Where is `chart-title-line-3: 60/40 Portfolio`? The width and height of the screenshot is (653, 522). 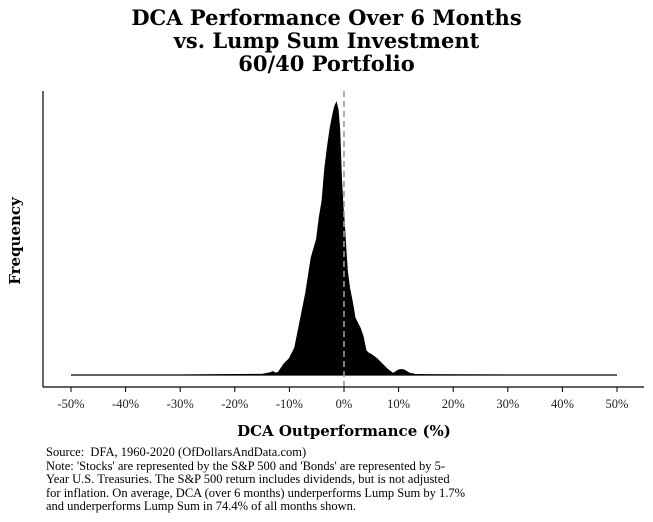
chart-title-line-3: 60/40 Portfolio is located at coordinates (326, 63).